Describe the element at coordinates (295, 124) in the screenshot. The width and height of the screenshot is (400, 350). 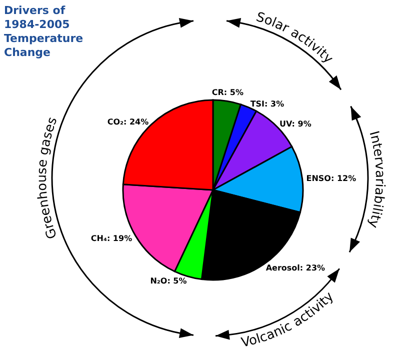
I see `slice-label: UV: 9%` at that location.